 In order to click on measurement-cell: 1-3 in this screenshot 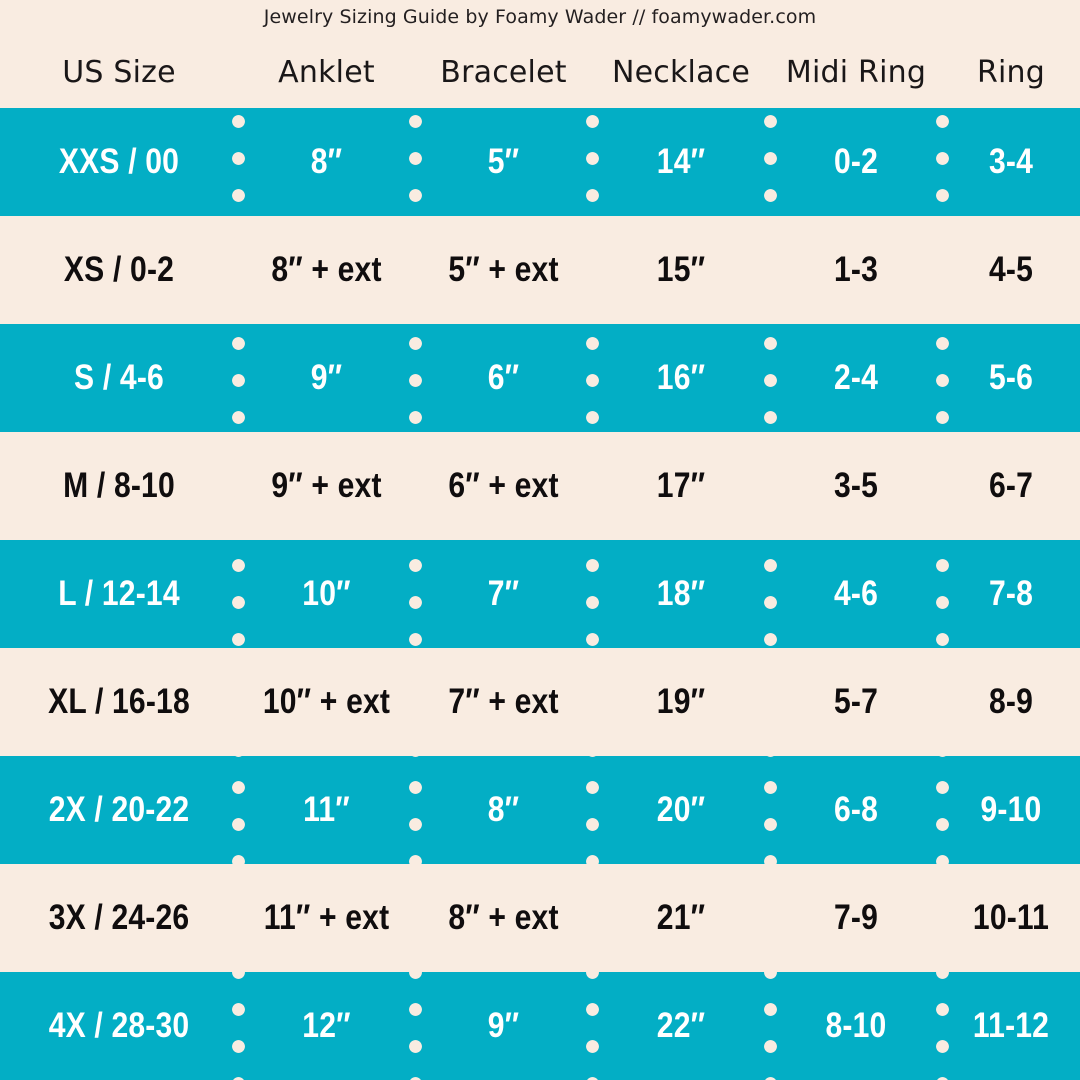, I will do `click(856, 269)`.